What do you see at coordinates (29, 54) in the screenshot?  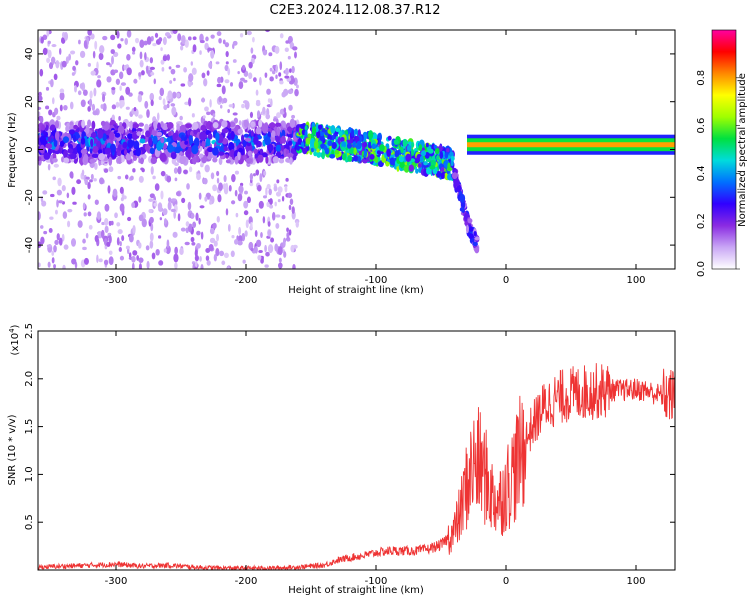 I see `spectrogram-y-tick-label: 40` at bounding box center [29, 54].